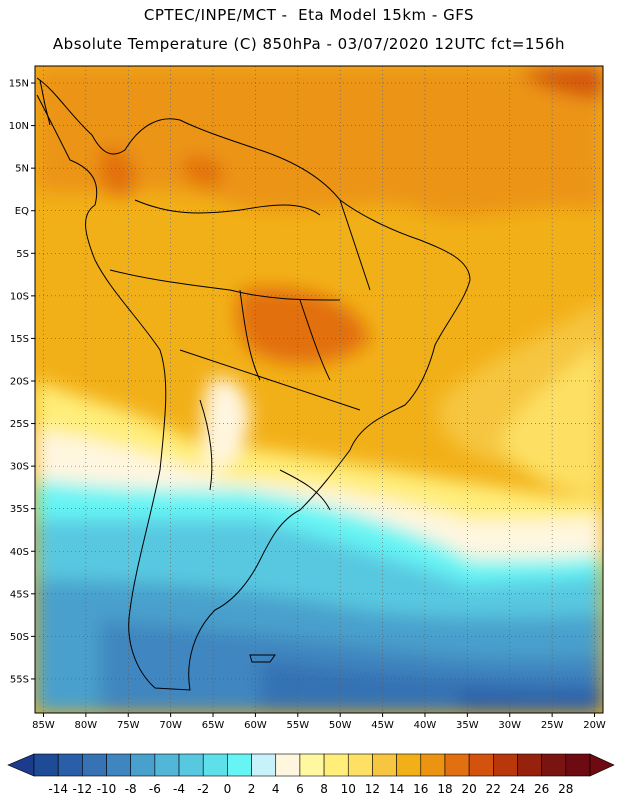 The height and width of the screenshot is (800, 618). I want to click on lon-tick-label: 40W, so click(425, 725).